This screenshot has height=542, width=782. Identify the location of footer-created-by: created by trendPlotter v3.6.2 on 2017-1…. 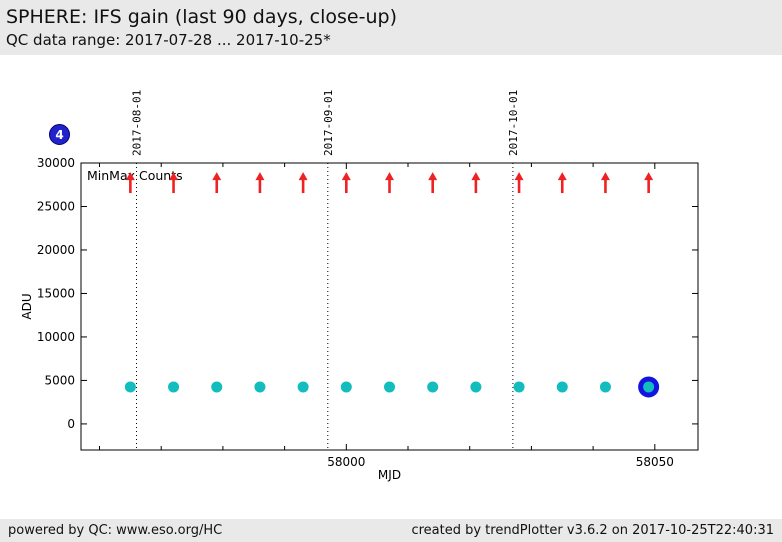
(592, 530).